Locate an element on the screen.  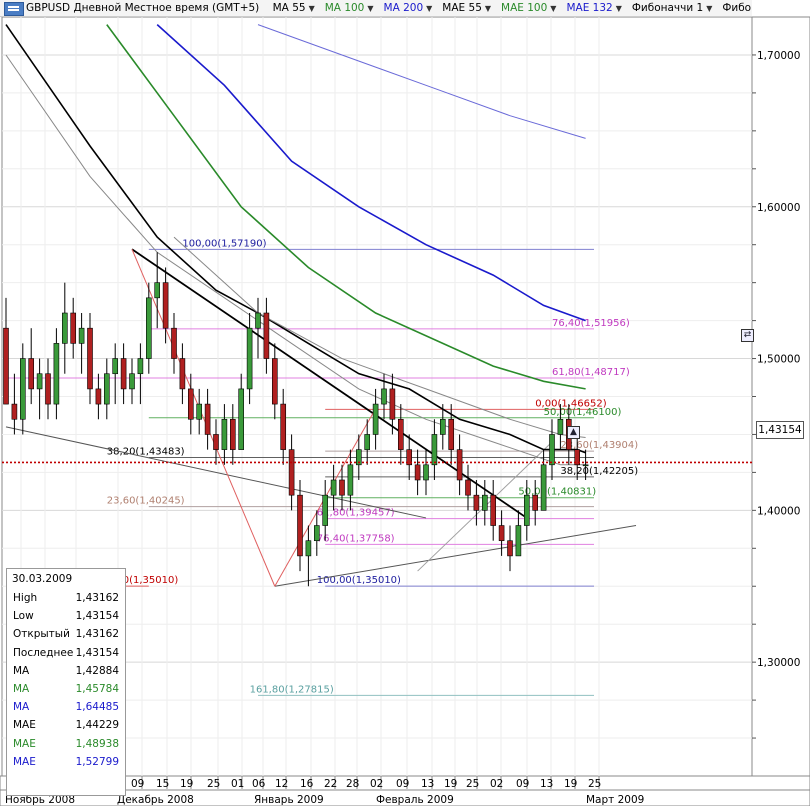
indicator-0: MA 55 ▼ is located at coordinates (293, 8).